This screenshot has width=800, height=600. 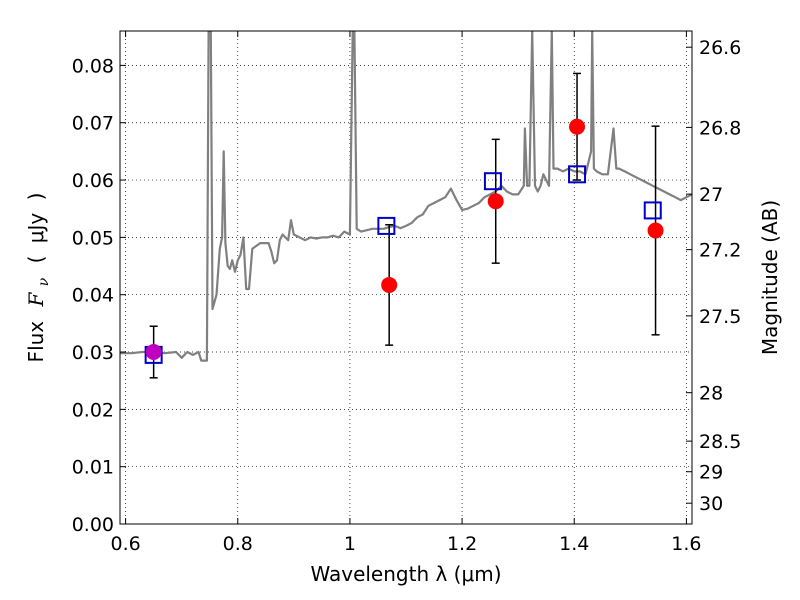 What do you see at coordinates (770, 277) in the screenshot?
I see `right-axis-label: Magnitude (AB)` at bounding box center [770, 277].